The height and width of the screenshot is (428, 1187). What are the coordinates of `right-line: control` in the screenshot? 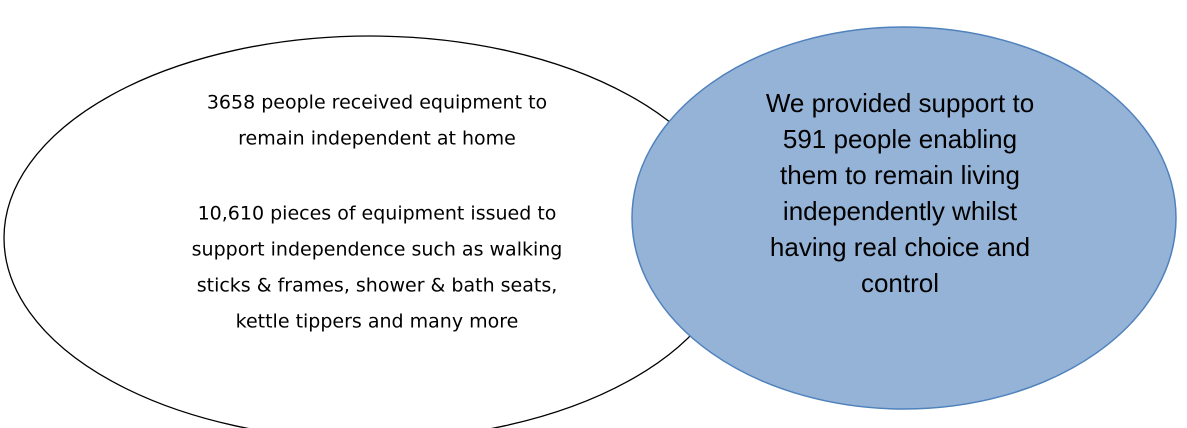 It's located at (900, 283).